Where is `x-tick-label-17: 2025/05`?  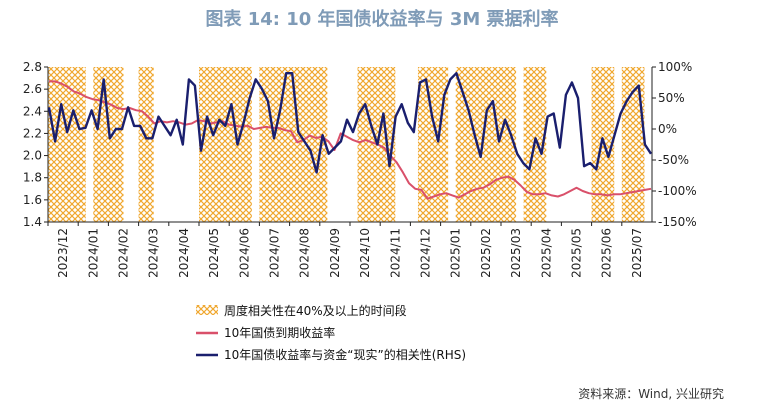 x-tick-label-17: 2025/05 is located at coordinates (577, 253).